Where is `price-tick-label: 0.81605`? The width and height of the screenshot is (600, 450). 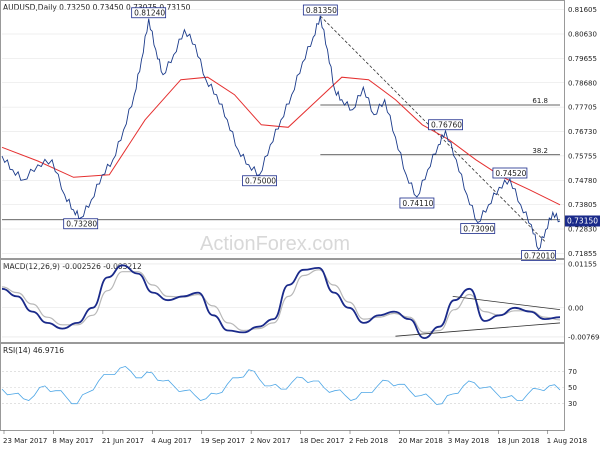
price-tick-label: 0.81605 is located at coordinates (582, 10).